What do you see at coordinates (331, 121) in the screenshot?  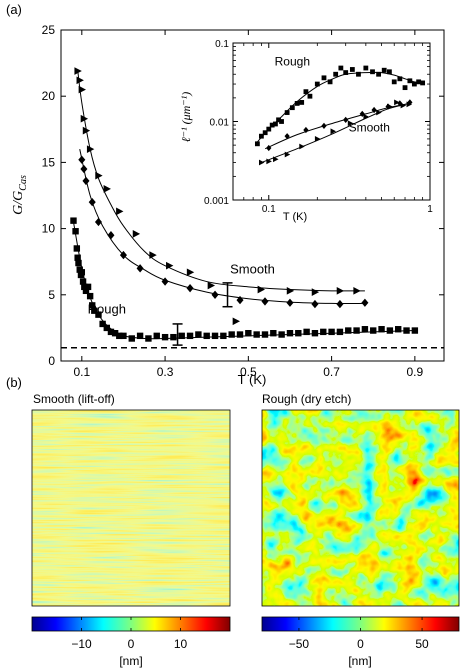 I see `inset-plot-frame` at bounding box center [331, 121].